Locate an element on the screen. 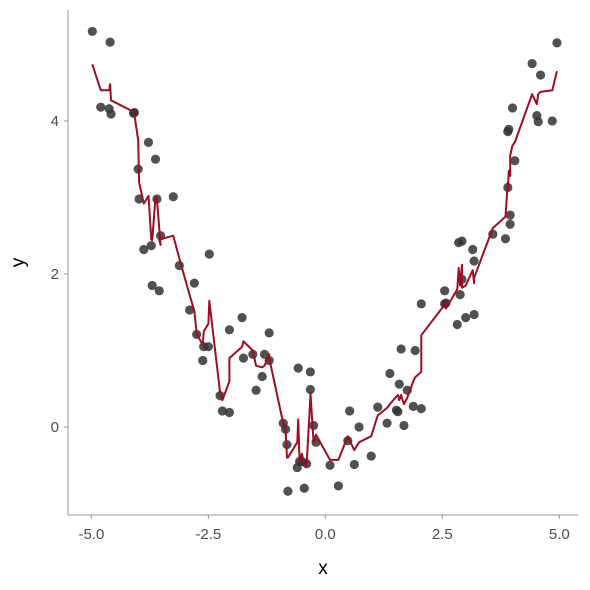 This screenshot has width=590, height=590. x-tick-label: 5.0 is located at coordinates (559, 534).